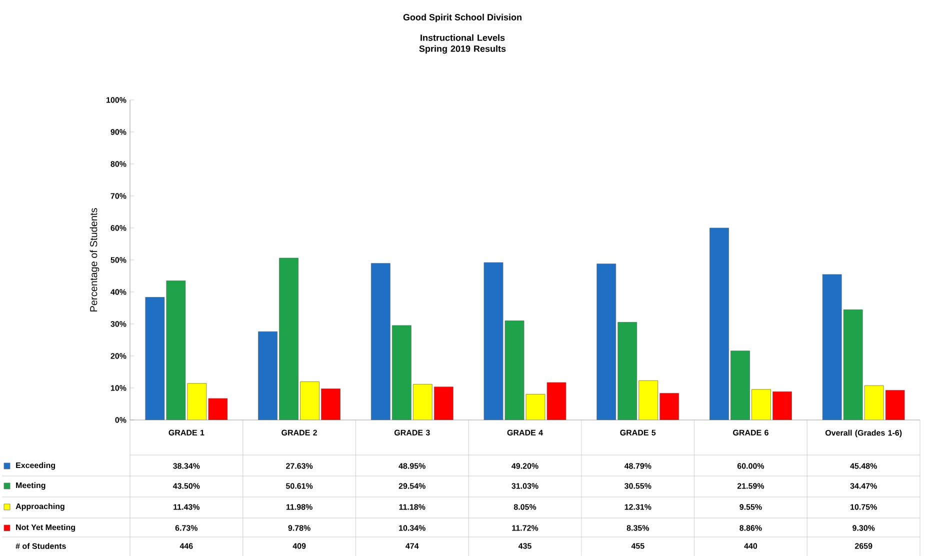 The image size is (925, 556). I want to click on y-tick-label: 50%, so click(118, 260).